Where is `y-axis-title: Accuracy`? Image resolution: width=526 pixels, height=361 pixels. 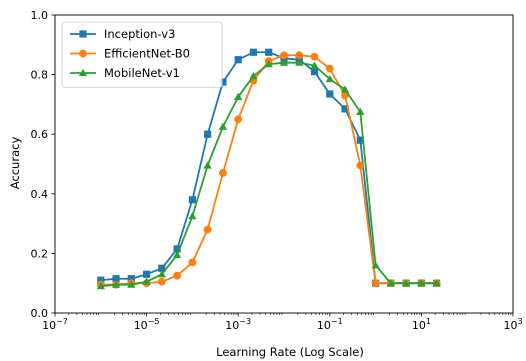 y-axis-title: Accuracy is located at coordinates (15, 163).